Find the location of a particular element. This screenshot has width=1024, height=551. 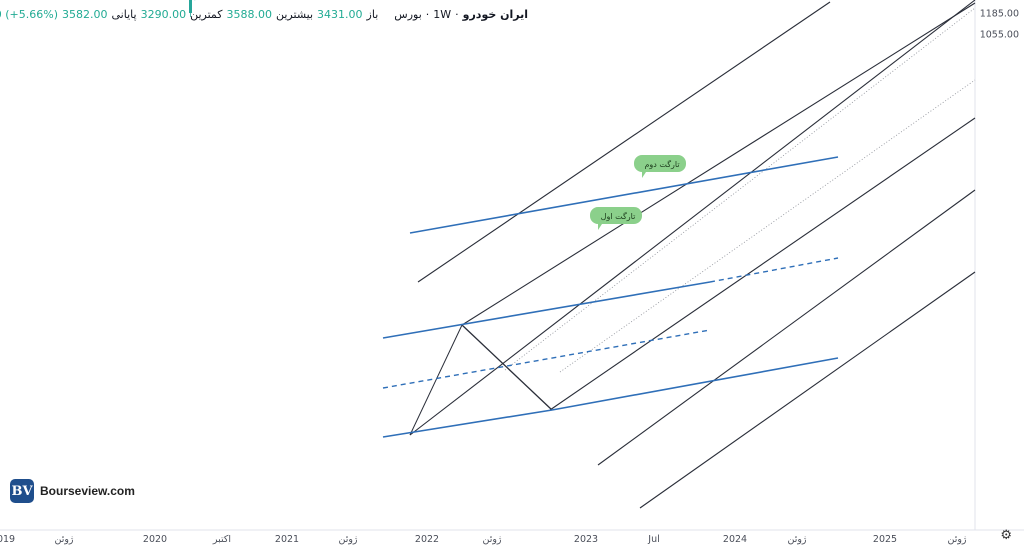

pitchfork-line is located at coordinates (807, 390).